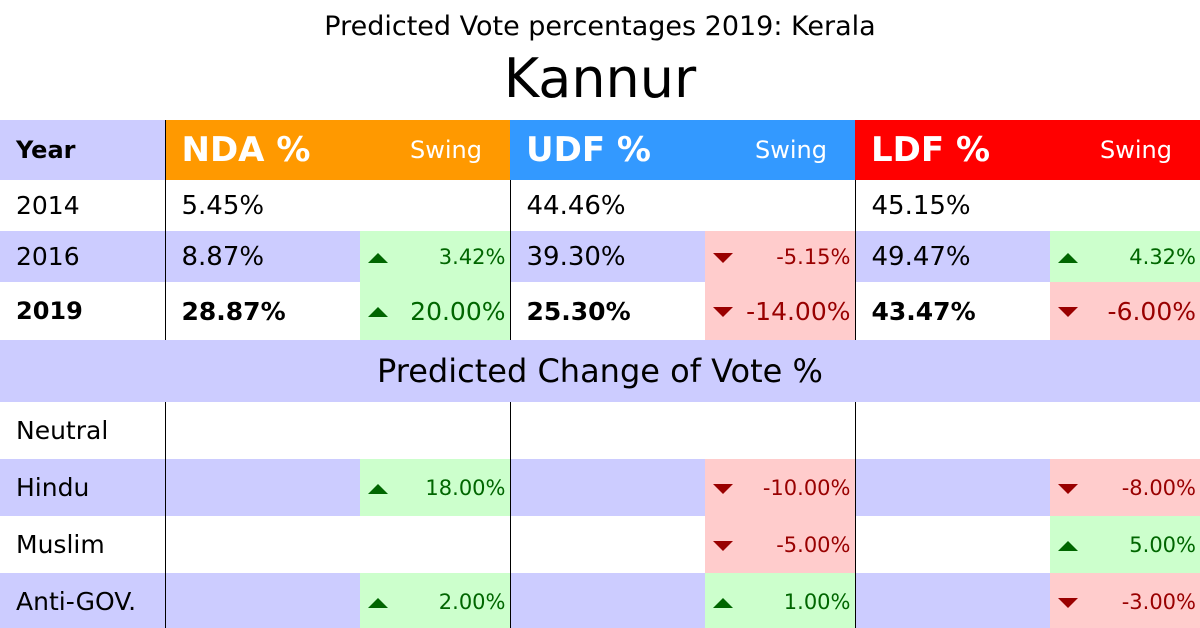 This screenshot has width=1200, height=628. I want to click on ldf-value: 43.47%, so click(952, 311).